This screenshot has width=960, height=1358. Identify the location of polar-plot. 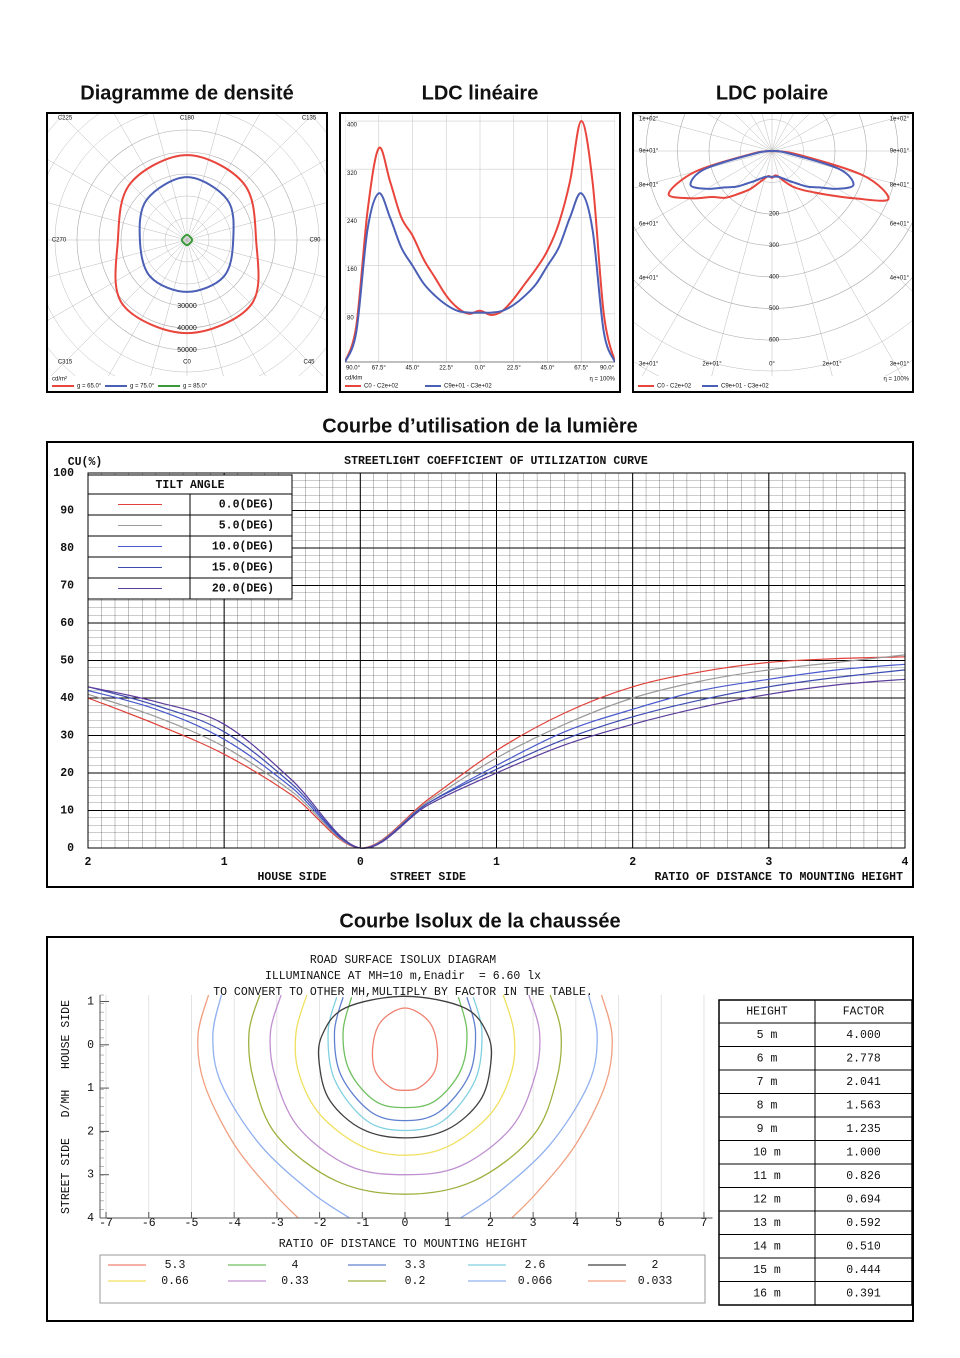
(773, 245).